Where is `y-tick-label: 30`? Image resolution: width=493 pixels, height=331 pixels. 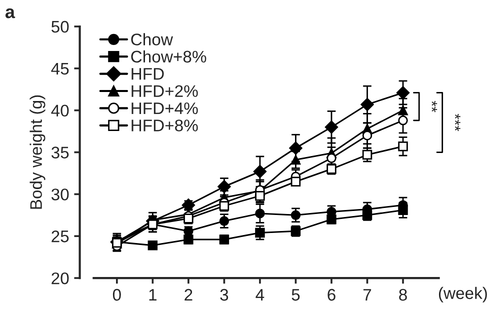 y-tick-label: 30 is located at coordinates (60, 194).